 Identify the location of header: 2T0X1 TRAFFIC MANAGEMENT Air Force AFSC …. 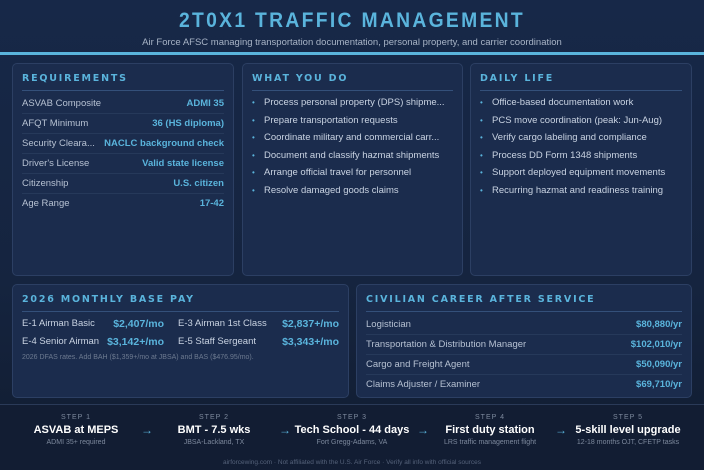
(352, 26).